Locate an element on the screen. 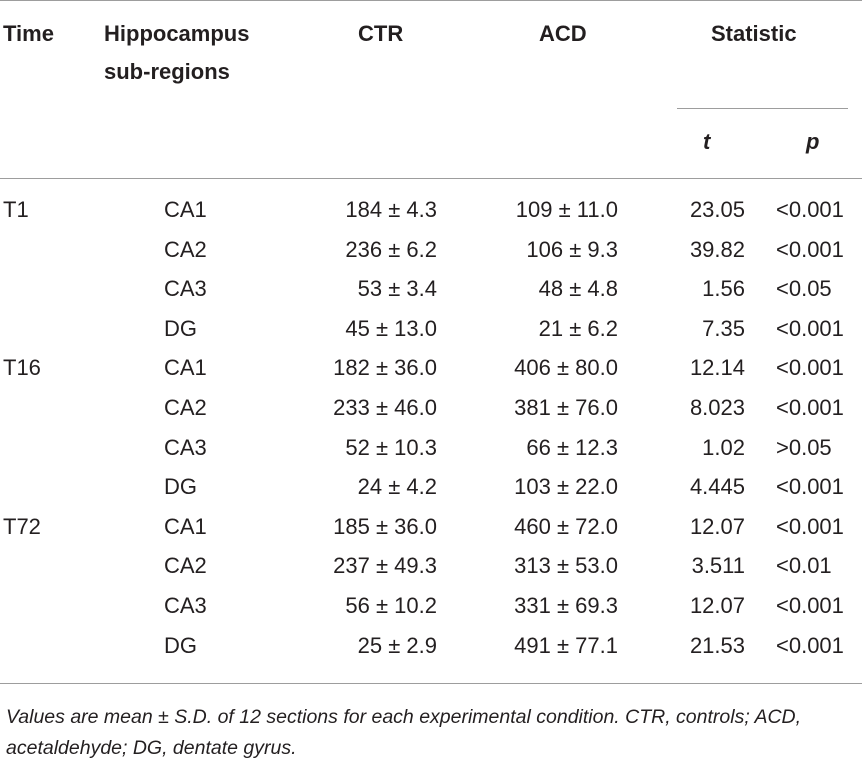 This screenshot has width=862, height=769. cell-ctr: 184 ± 4.3 is located at coordinates (391, 209).